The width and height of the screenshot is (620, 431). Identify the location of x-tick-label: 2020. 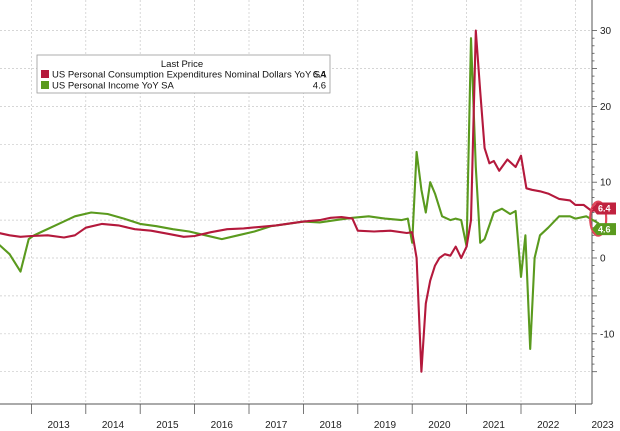
(439, 425).